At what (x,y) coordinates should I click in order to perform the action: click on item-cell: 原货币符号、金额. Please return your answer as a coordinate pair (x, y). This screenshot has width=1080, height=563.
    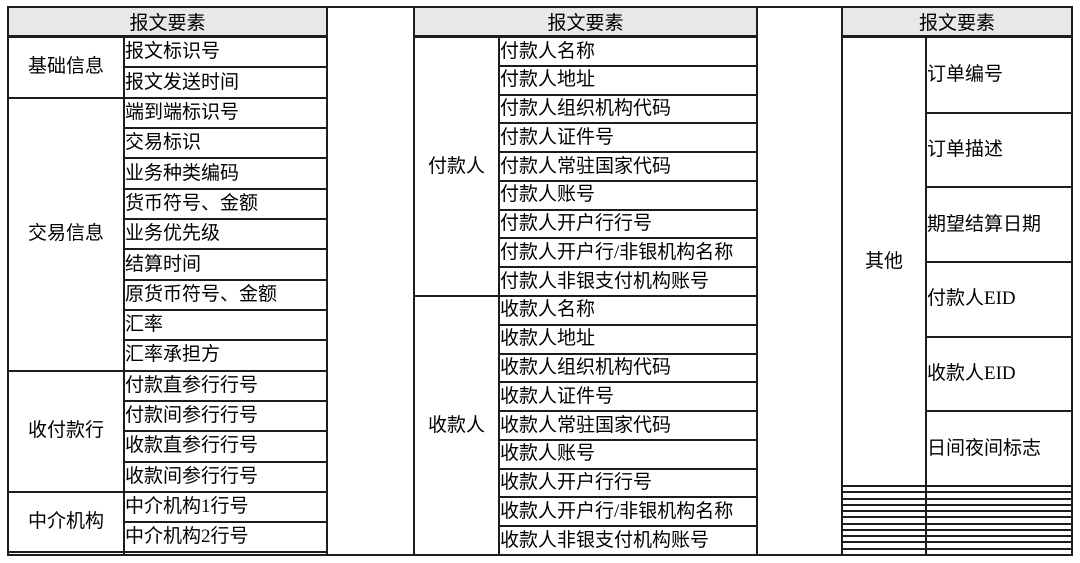
    Looking at the image, I should click on (225, 294).